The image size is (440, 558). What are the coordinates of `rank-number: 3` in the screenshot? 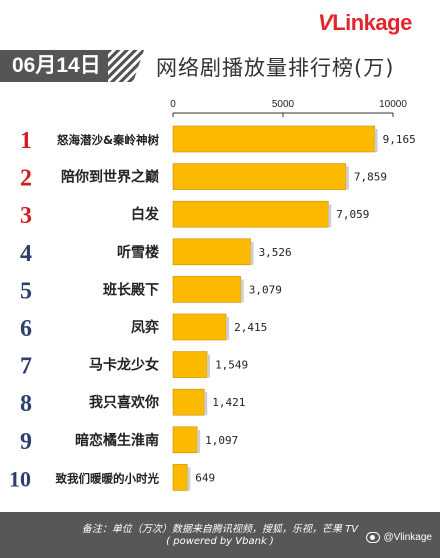 It's located at (26, 216).